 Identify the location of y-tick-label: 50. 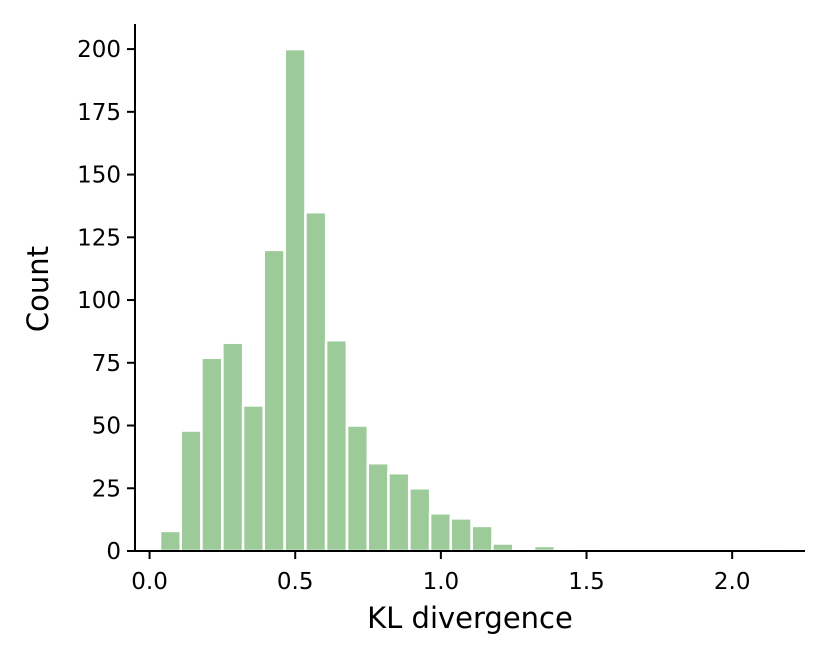
(106, 427).